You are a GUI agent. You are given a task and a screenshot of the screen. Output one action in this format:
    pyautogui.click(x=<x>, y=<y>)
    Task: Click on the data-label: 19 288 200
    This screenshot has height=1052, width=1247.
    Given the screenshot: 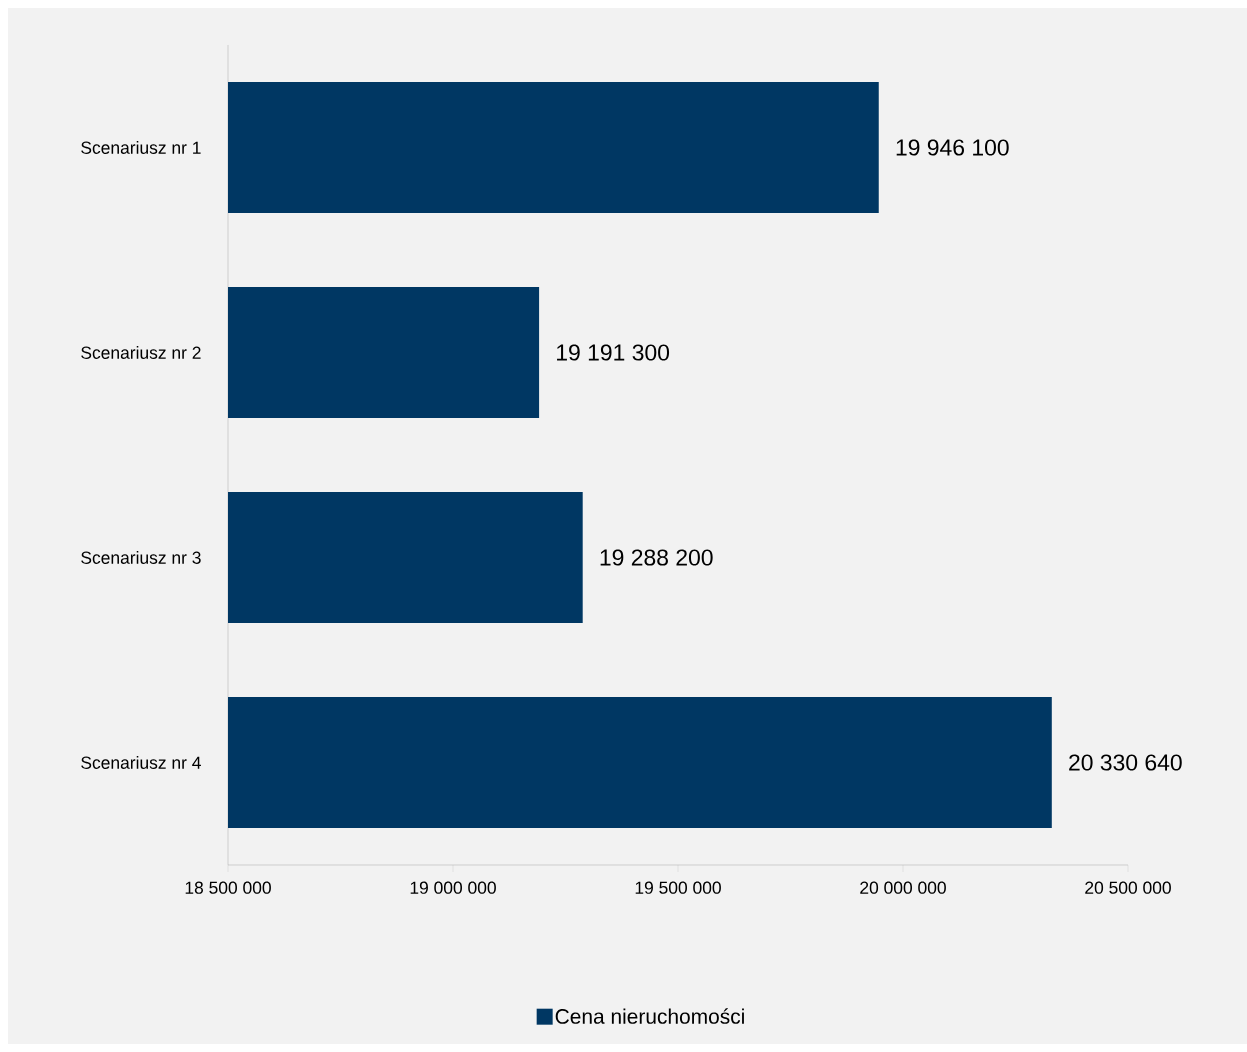 What is the action you would take?
    pyautogui.click(x=656, y=557)
    